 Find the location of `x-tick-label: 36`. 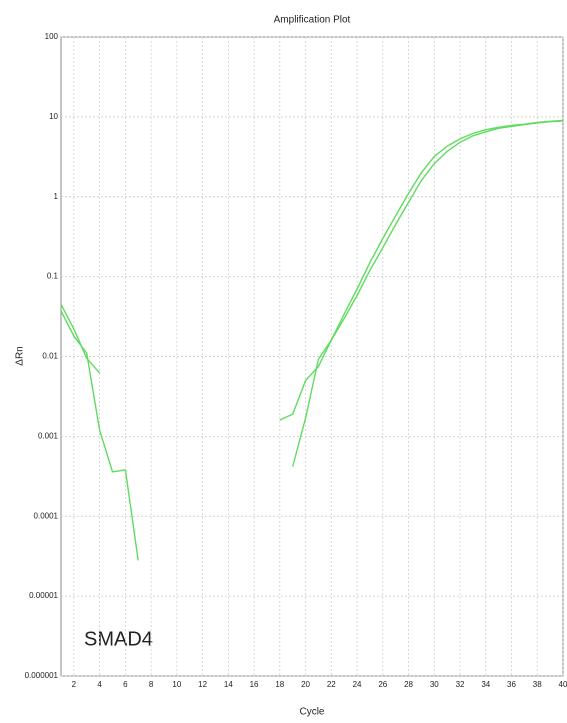

x-tick-label: 36 is located at coordinates (511, 684).